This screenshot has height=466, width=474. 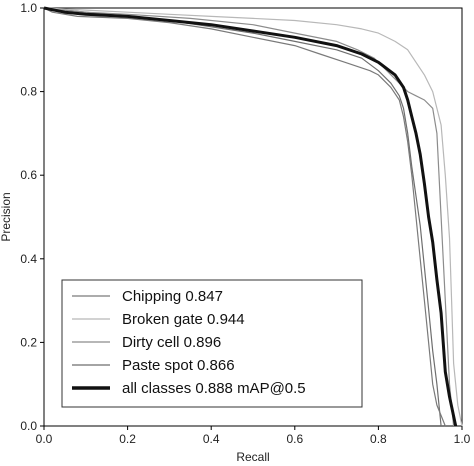 What do you see at coordinates (28, 175) in the screenshot?
I see `y-tick-label: 0.6` at bounding box center [28, 175].